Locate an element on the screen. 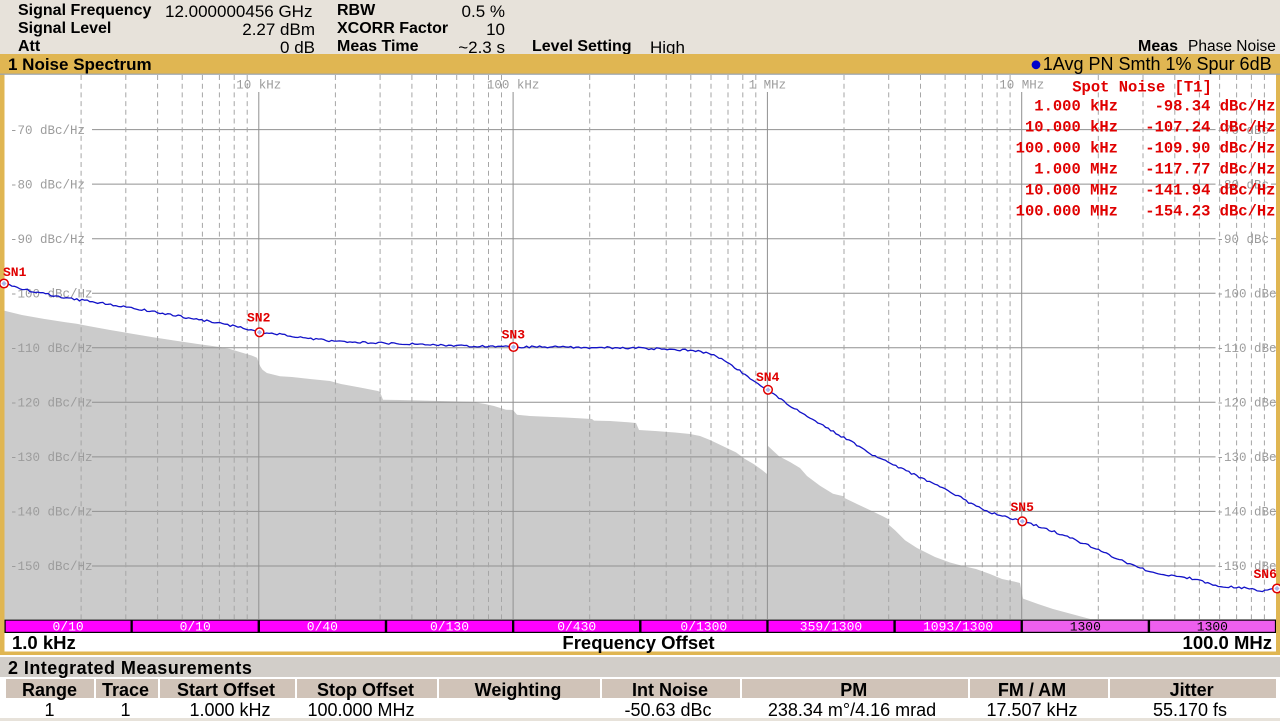 The width and height of the screenshot is (1280, 721). svg-text: 1.000 MHz is located at coordinates (1076, 170).